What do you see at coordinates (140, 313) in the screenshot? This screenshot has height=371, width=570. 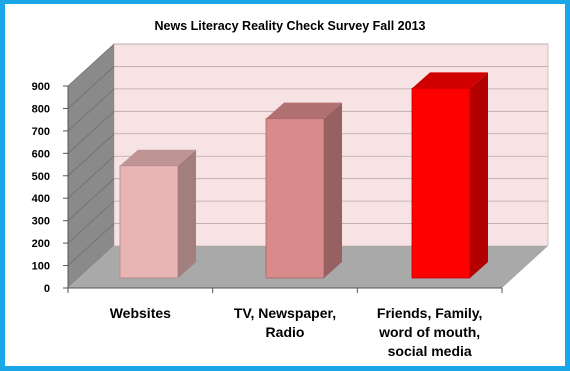 I see `x-tick-label: Websites` at bounding box center [140, 313].